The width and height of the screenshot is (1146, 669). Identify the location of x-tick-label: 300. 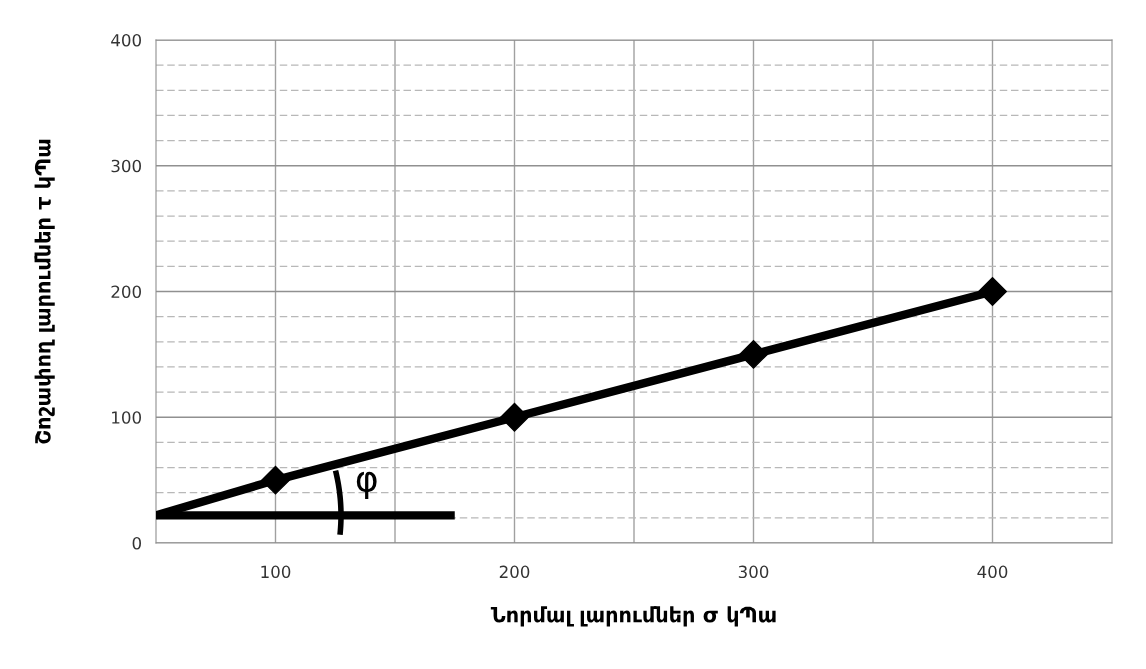
(753, 572).